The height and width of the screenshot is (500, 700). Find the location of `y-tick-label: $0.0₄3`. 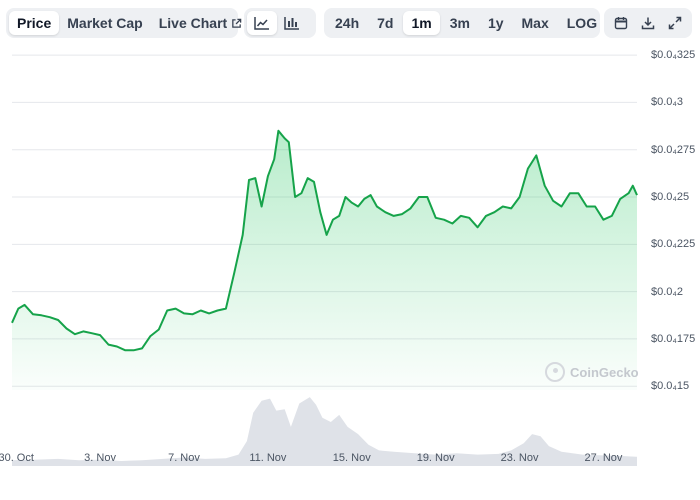

y-tick-label: $0.0₄3 is located at coordinates (667, 102).